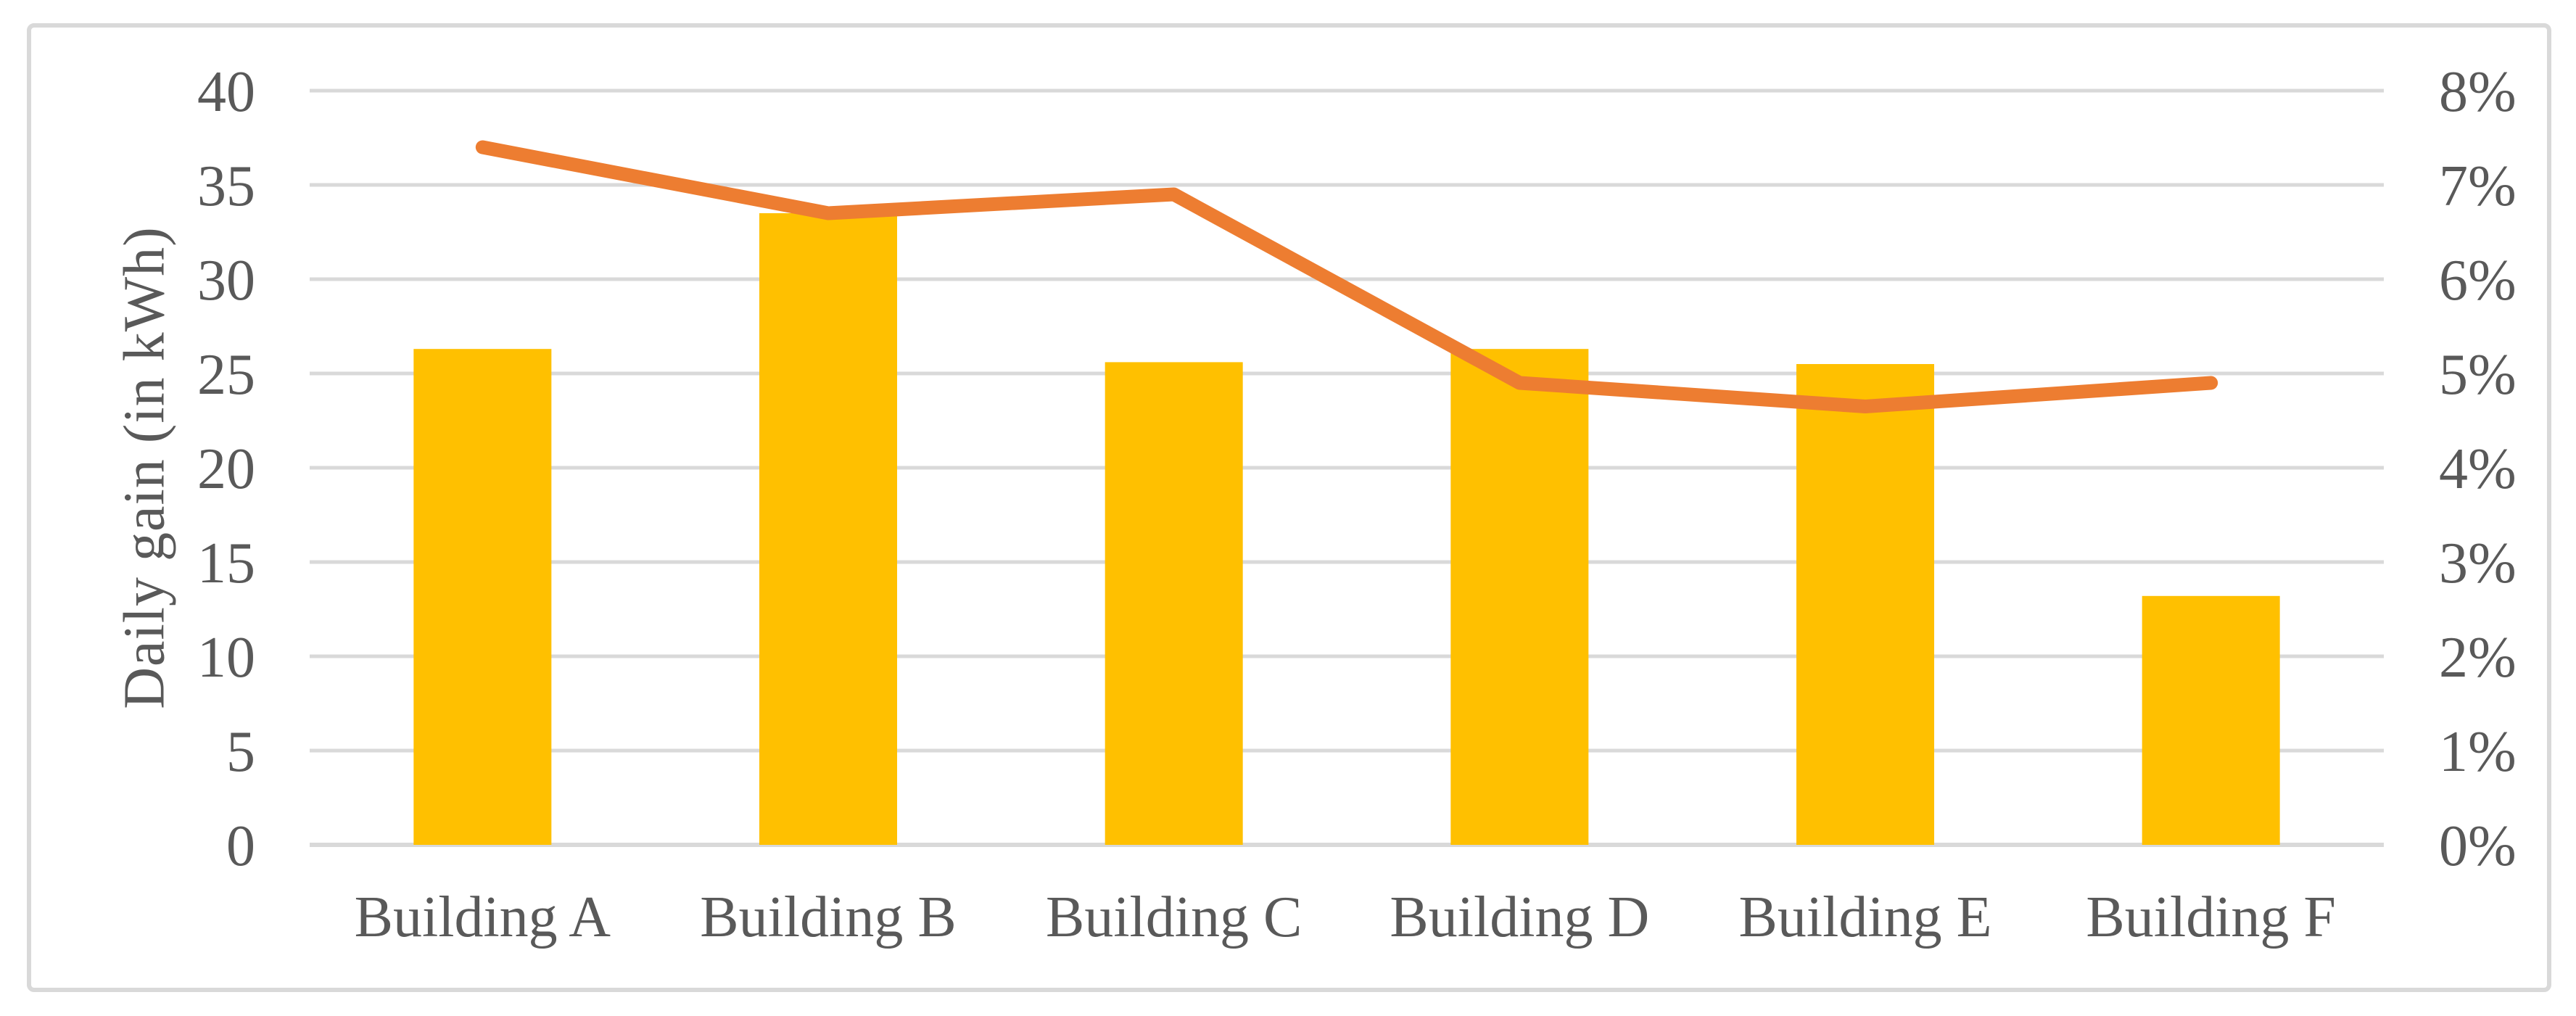  What do you see at coordinates (226, 658) in the screenshot?
I see `left-tick-label: 10` at bounding box center [226, 658].